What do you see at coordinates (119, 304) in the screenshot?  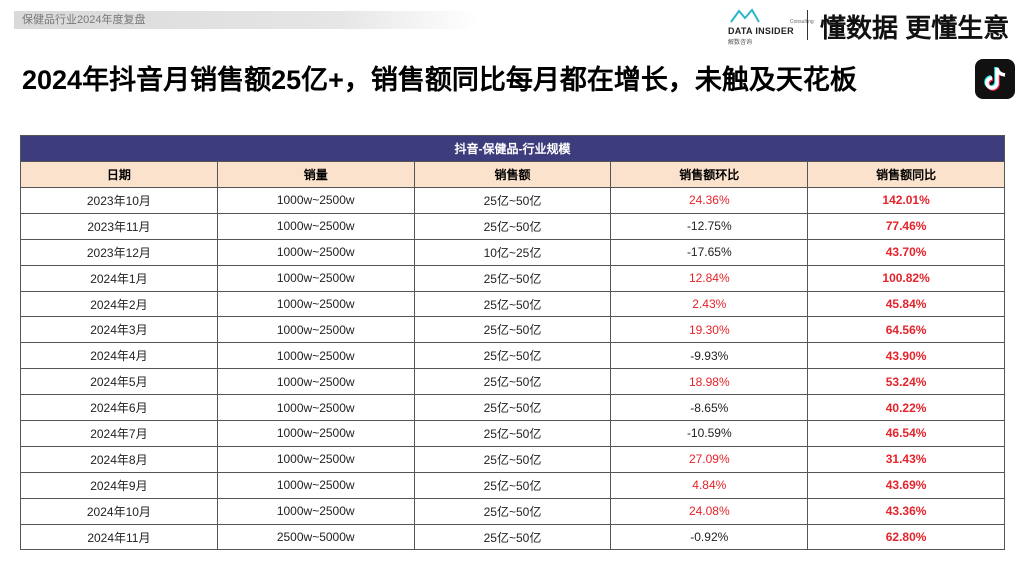 I see `table-cell: 2024年2月` at bounding box center [119, 304].